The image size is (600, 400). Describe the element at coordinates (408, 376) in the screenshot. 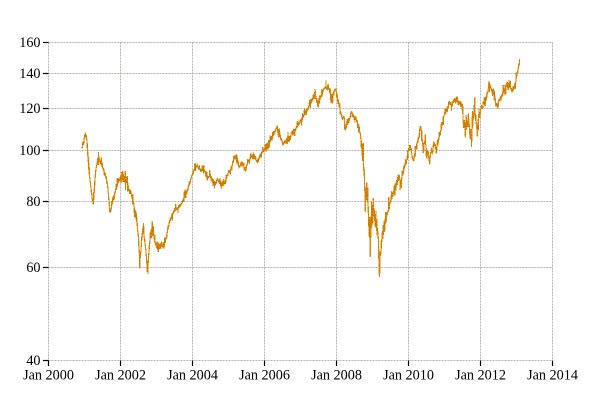

I see `svg-text: Jan 2010` at that location.